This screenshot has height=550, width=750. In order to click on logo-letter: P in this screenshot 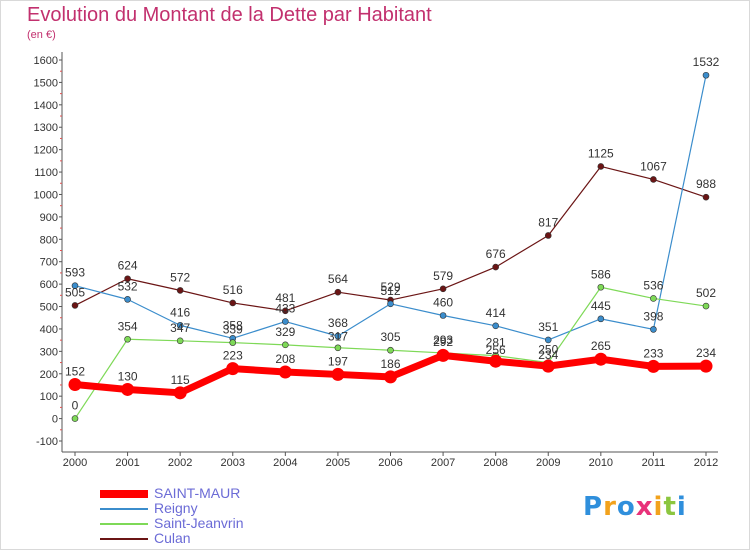, I will do `click(593, 507)`.